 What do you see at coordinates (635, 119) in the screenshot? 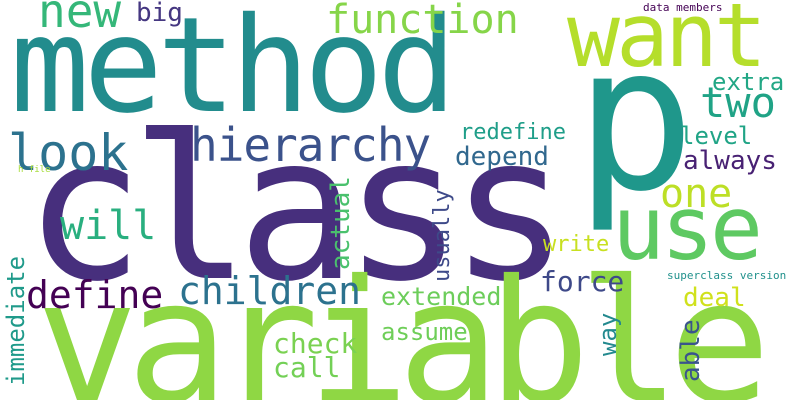
I see `word-p: p` at bounding box center [635, 119].